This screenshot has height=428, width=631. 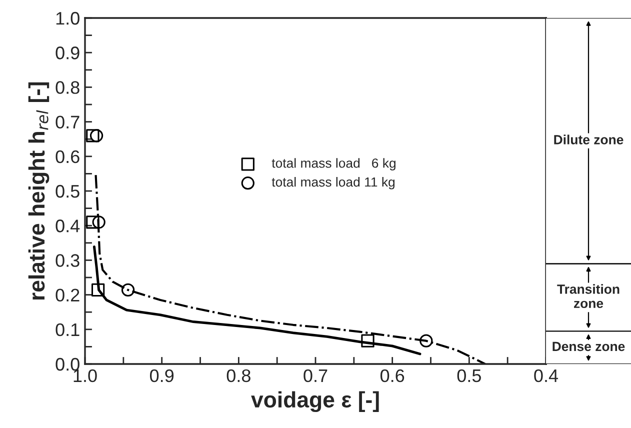 What do you see at coordinates (68, 191) in the screenshot?
I see `y-tick-label: 0.5` at bounding box center [68, 191].